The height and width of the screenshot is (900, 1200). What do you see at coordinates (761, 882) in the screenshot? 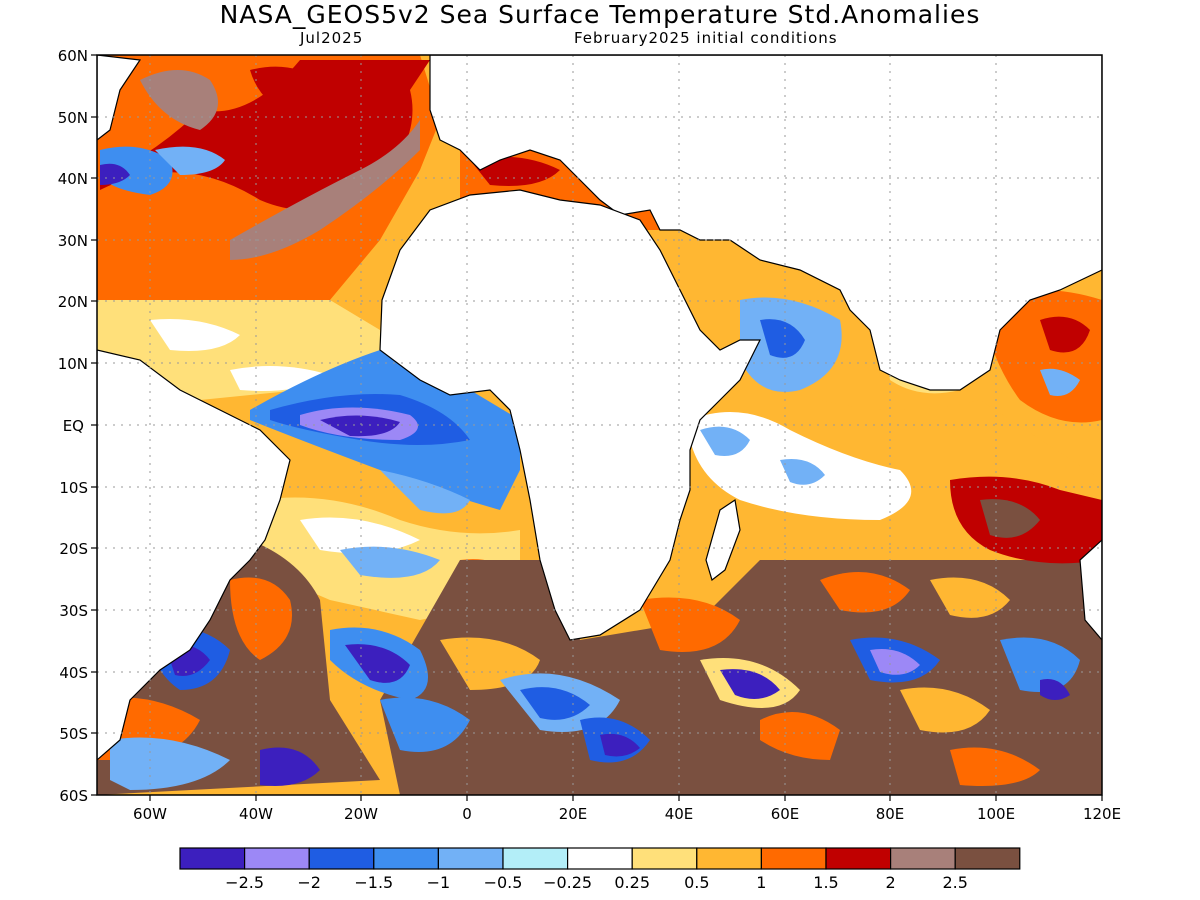
I see `colorbar-label: 1` at bounding box center [761, 882].